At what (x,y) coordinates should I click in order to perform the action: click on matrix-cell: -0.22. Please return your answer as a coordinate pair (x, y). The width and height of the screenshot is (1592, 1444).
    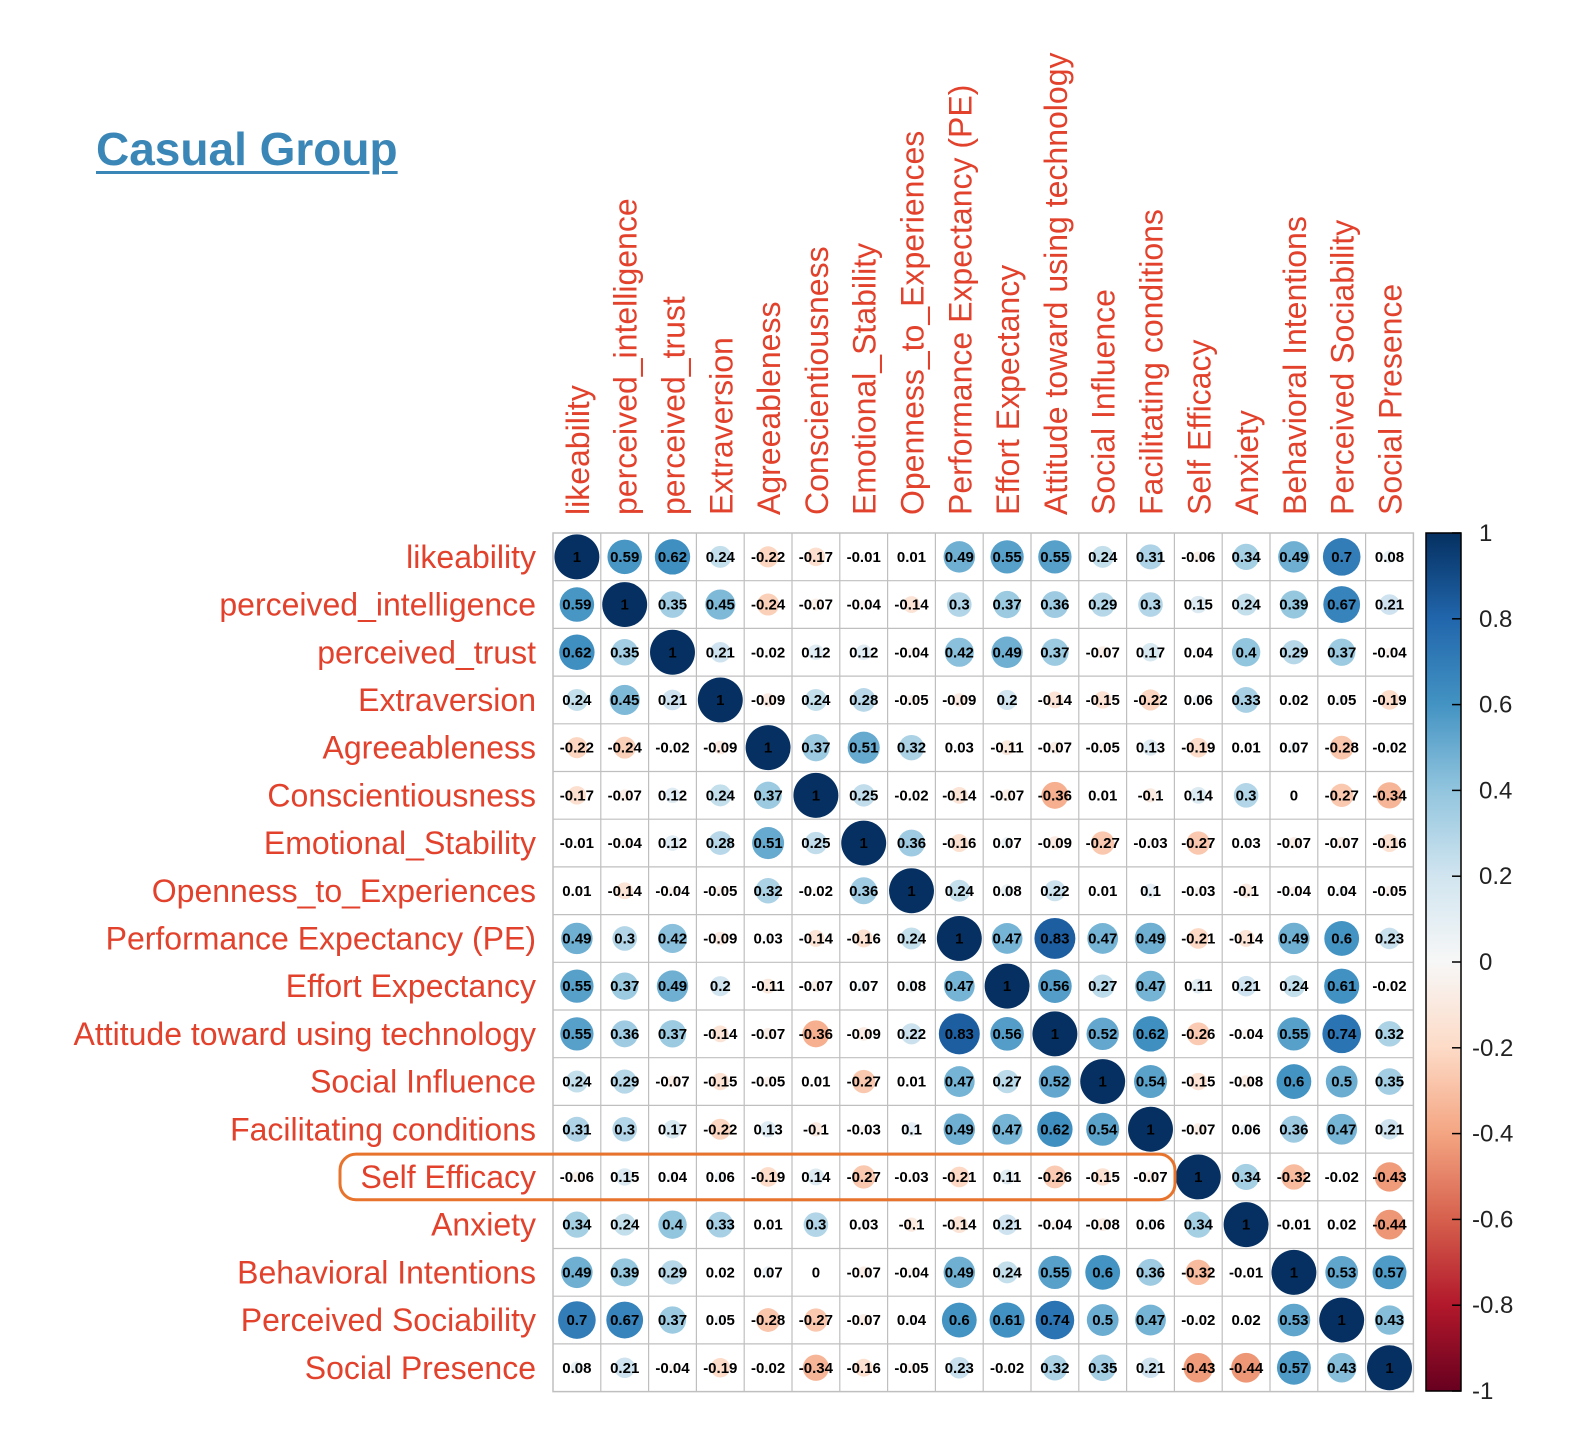
    Looking at the image, I should click on (577, 748).